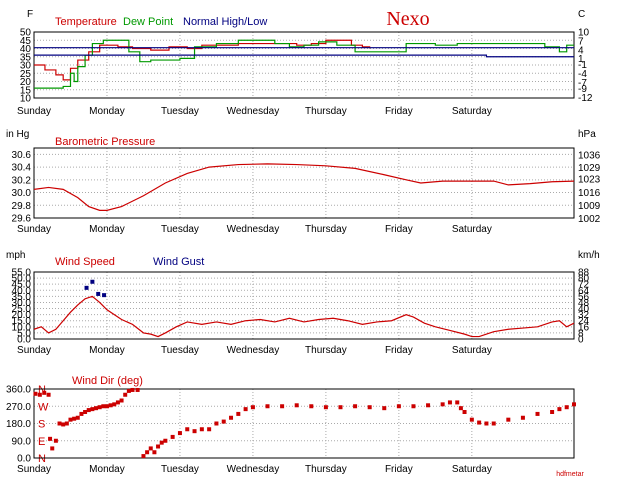 The height and width of the screenshot is (494, 618). What do you see at coordinates (22, 303) in the screenshot?
I see `y-tick-label: 30.0` at bounding box center [22, 303].